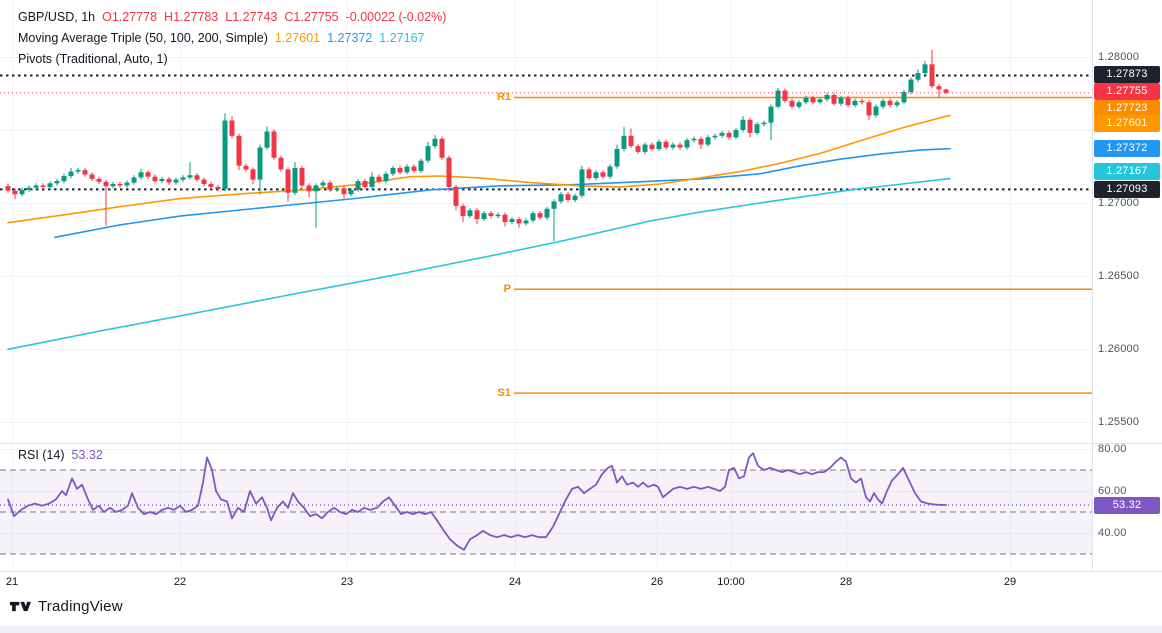  I want to click on tradingview-logo-link: TradingView, so click(66, 606).